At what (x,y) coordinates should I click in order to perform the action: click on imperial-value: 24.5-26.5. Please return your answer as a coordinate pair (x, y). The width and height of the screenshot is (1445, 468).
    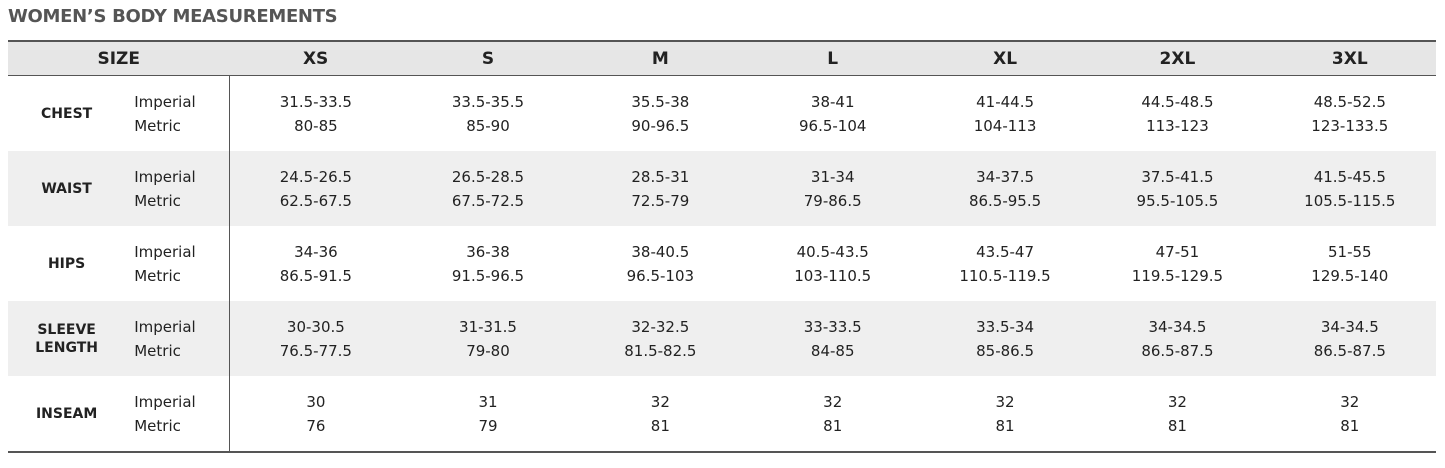
    Looking at the image, I should click on (315, 176).